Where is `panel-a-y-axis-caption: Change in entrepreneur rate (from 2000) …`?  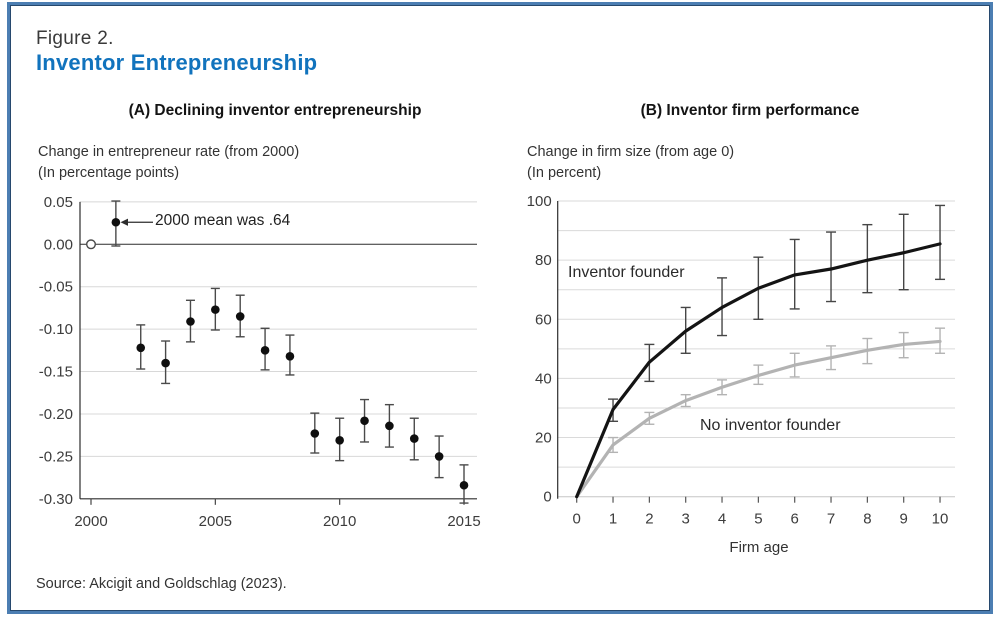
panel-a-y-axis-caption: Change in entrepreneur rate (from 2000) … is located at coordinates (168, 163).